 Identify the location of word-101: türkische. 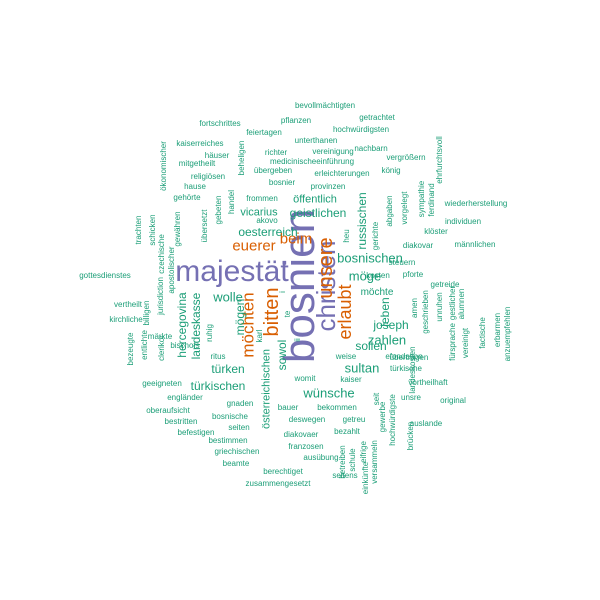
(406, 368).